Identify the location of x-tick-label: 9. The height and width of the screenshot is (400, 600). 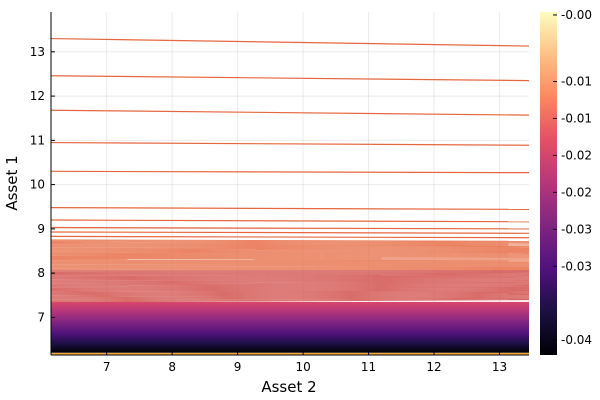
(238, 367).